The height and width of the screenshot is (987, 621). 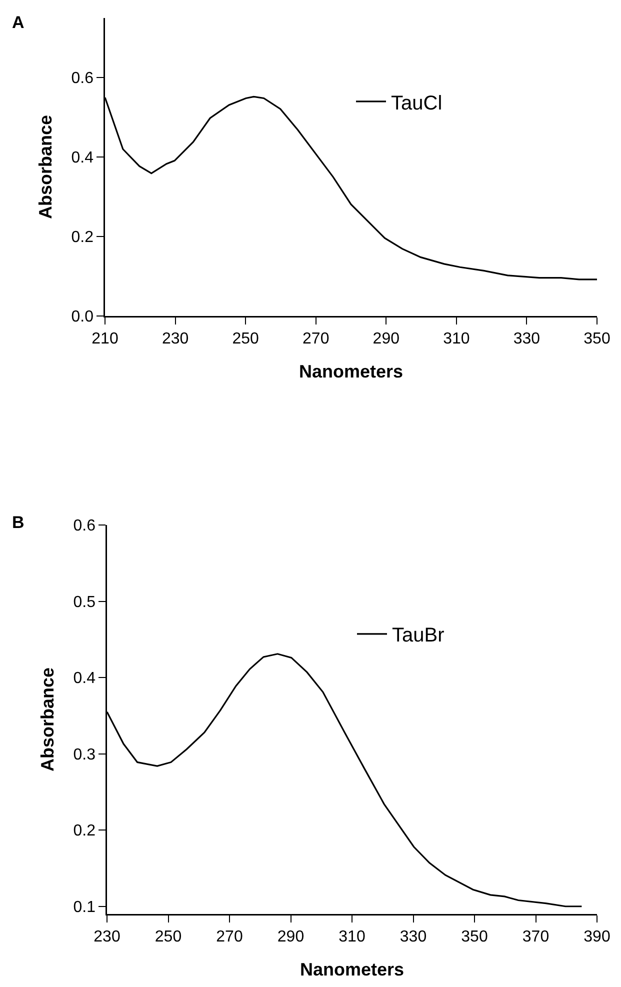 I want to click on chart-title: A, so click(x=18, y=22).